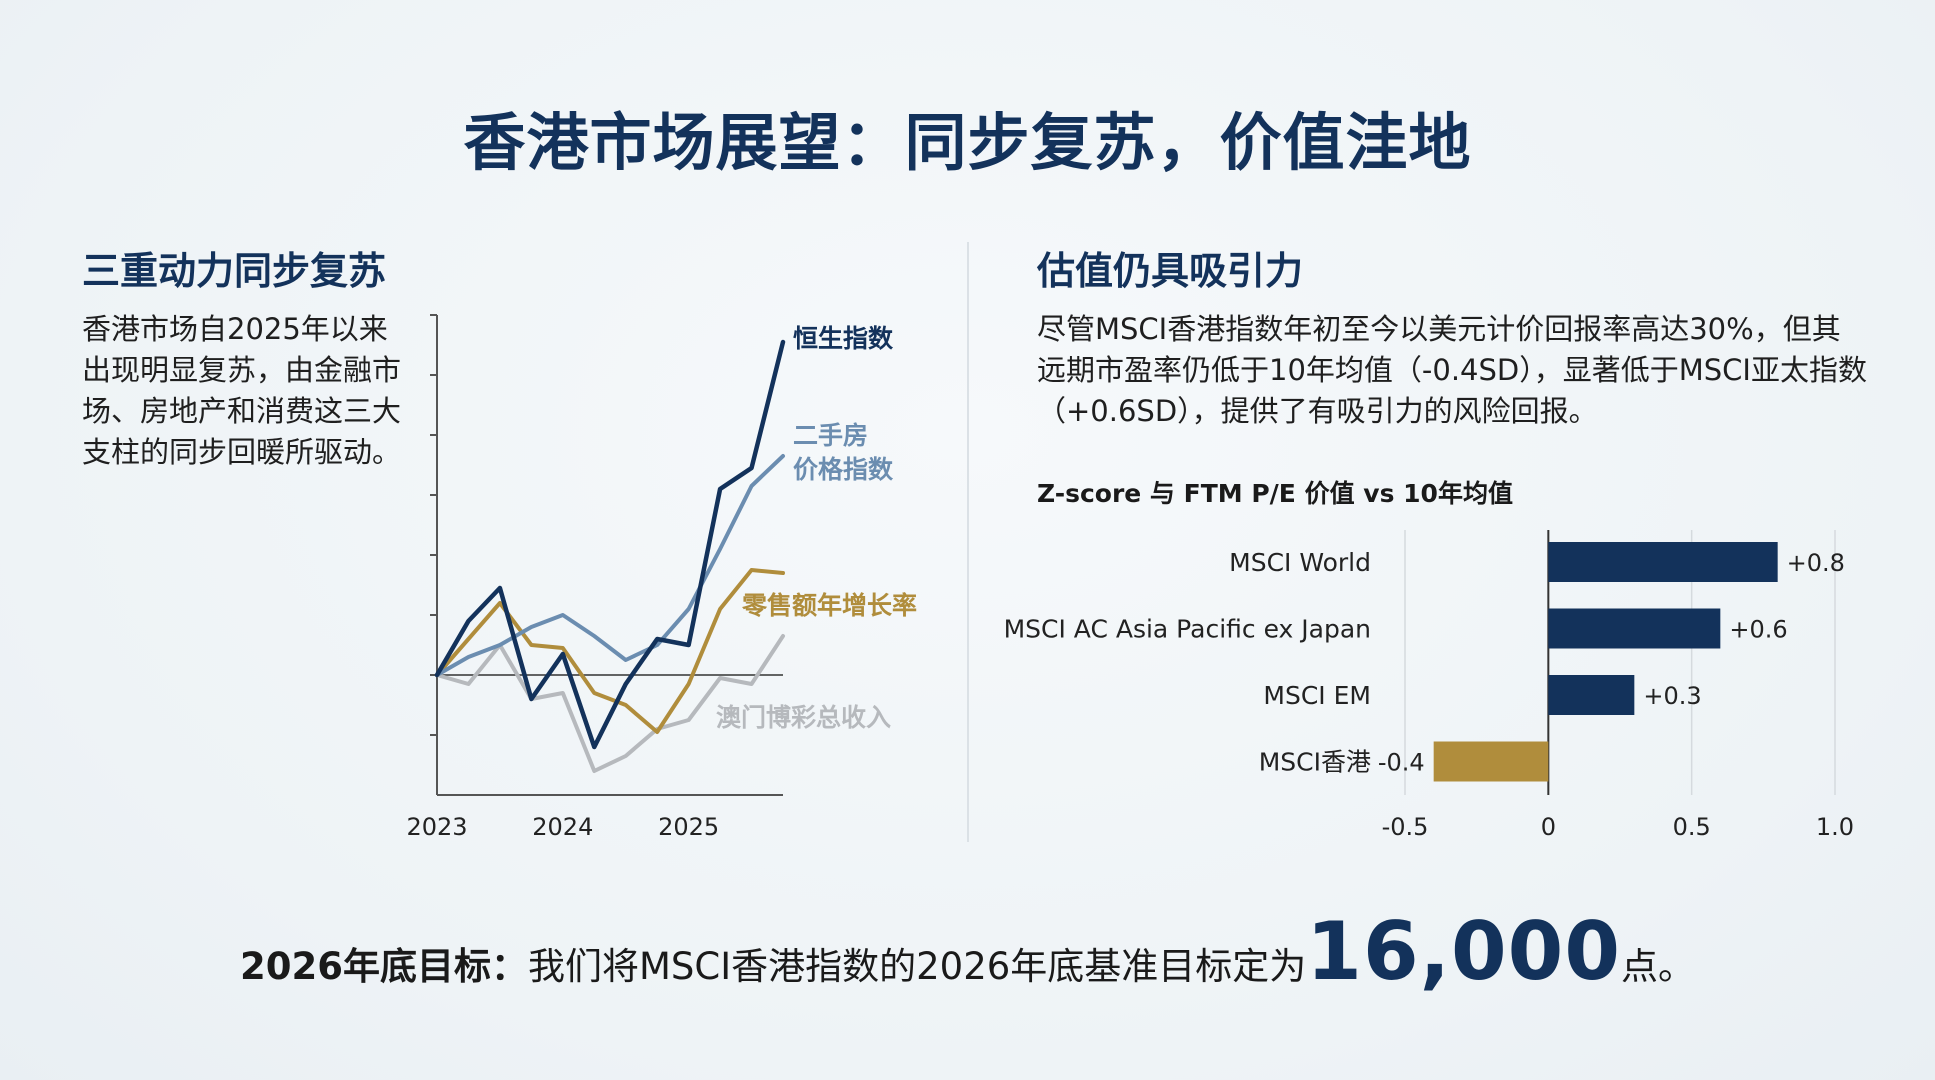  What do you see at coordinates (234, 271) in the screenshot?
I see `left-section-heading: 三重动力同步复苏` at bounding box center [234, 271].